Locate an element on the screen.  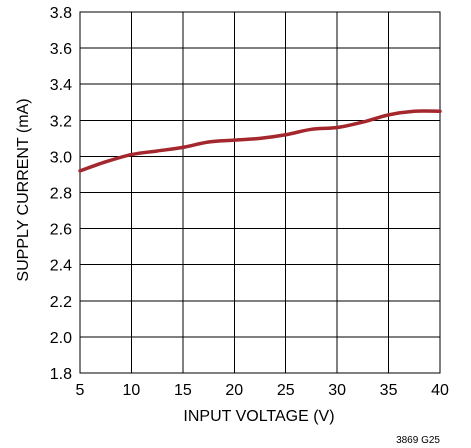
y-tick-label: 2.0 is located at coordinates (61, 338).